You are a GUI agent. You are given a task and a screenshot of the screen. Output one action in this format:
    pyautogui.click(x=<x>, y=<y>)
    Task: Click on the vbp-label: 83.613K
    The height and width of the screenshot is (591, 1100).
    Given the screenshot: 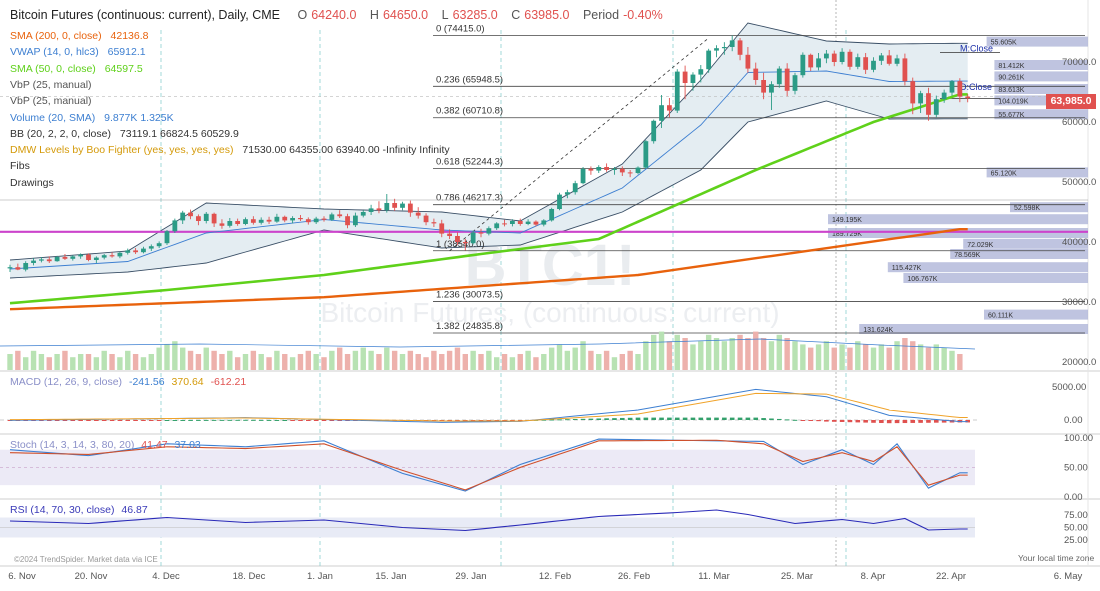 What is the action you would take?
    pyautogui.click(x=1011, y=90)
    